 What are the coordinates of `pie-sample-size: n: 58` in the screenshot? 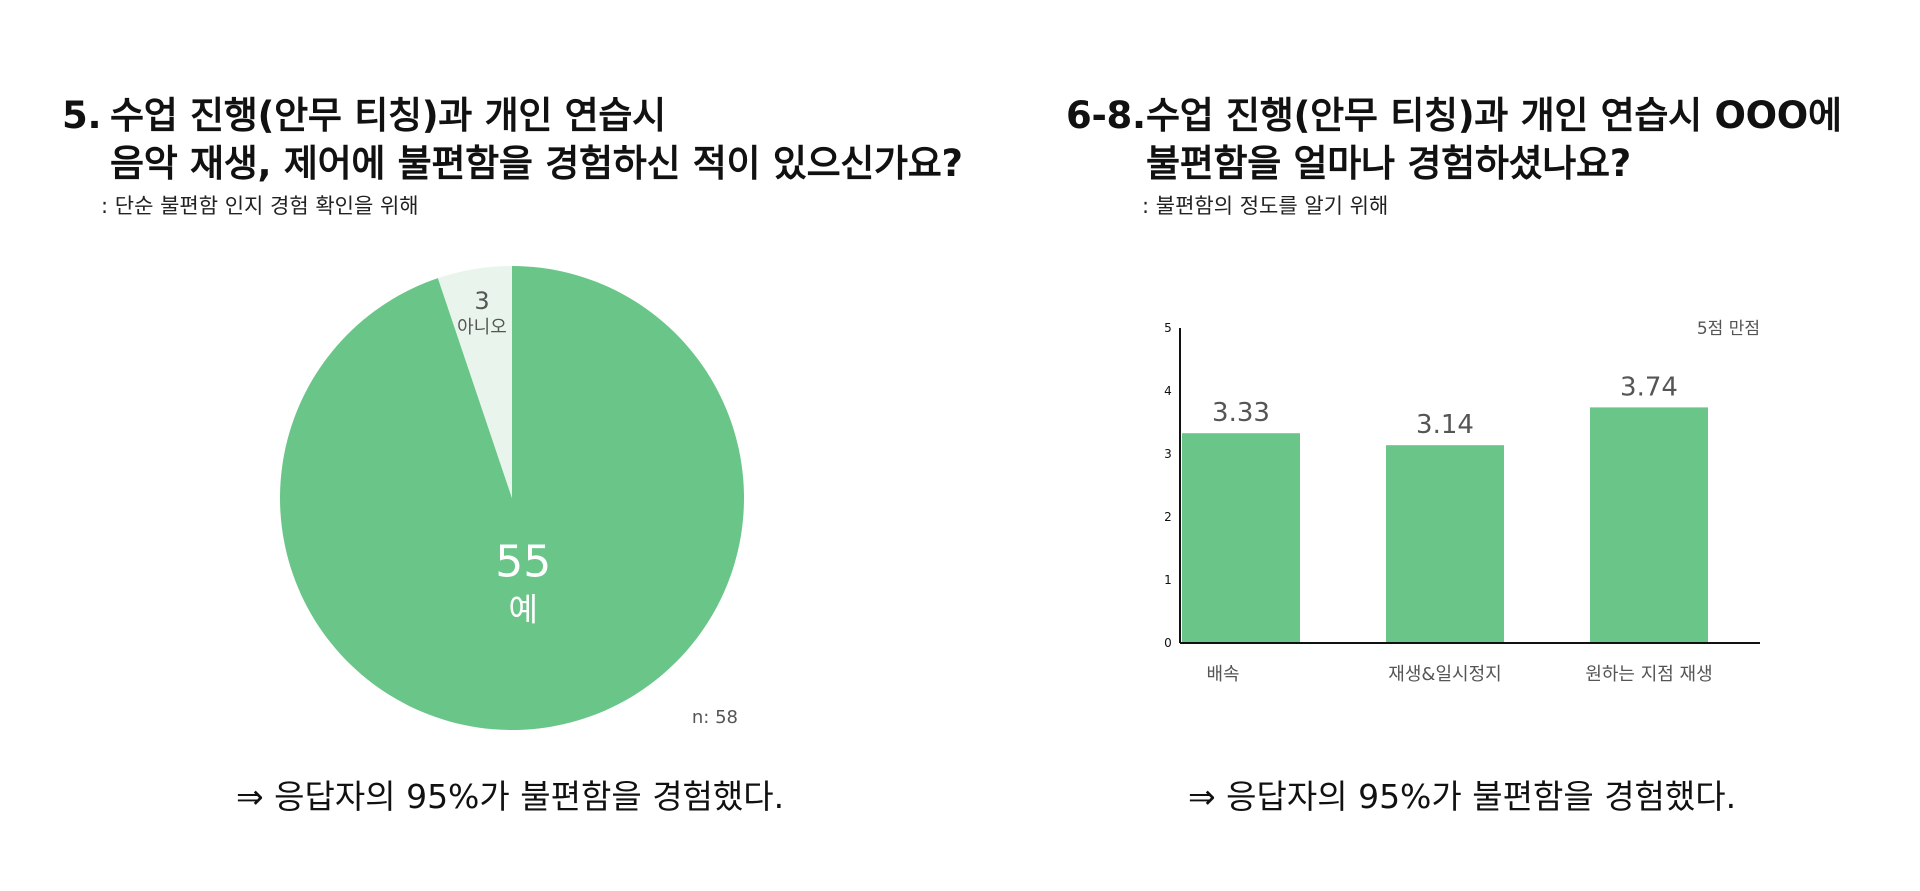 It's located at (715, 717).